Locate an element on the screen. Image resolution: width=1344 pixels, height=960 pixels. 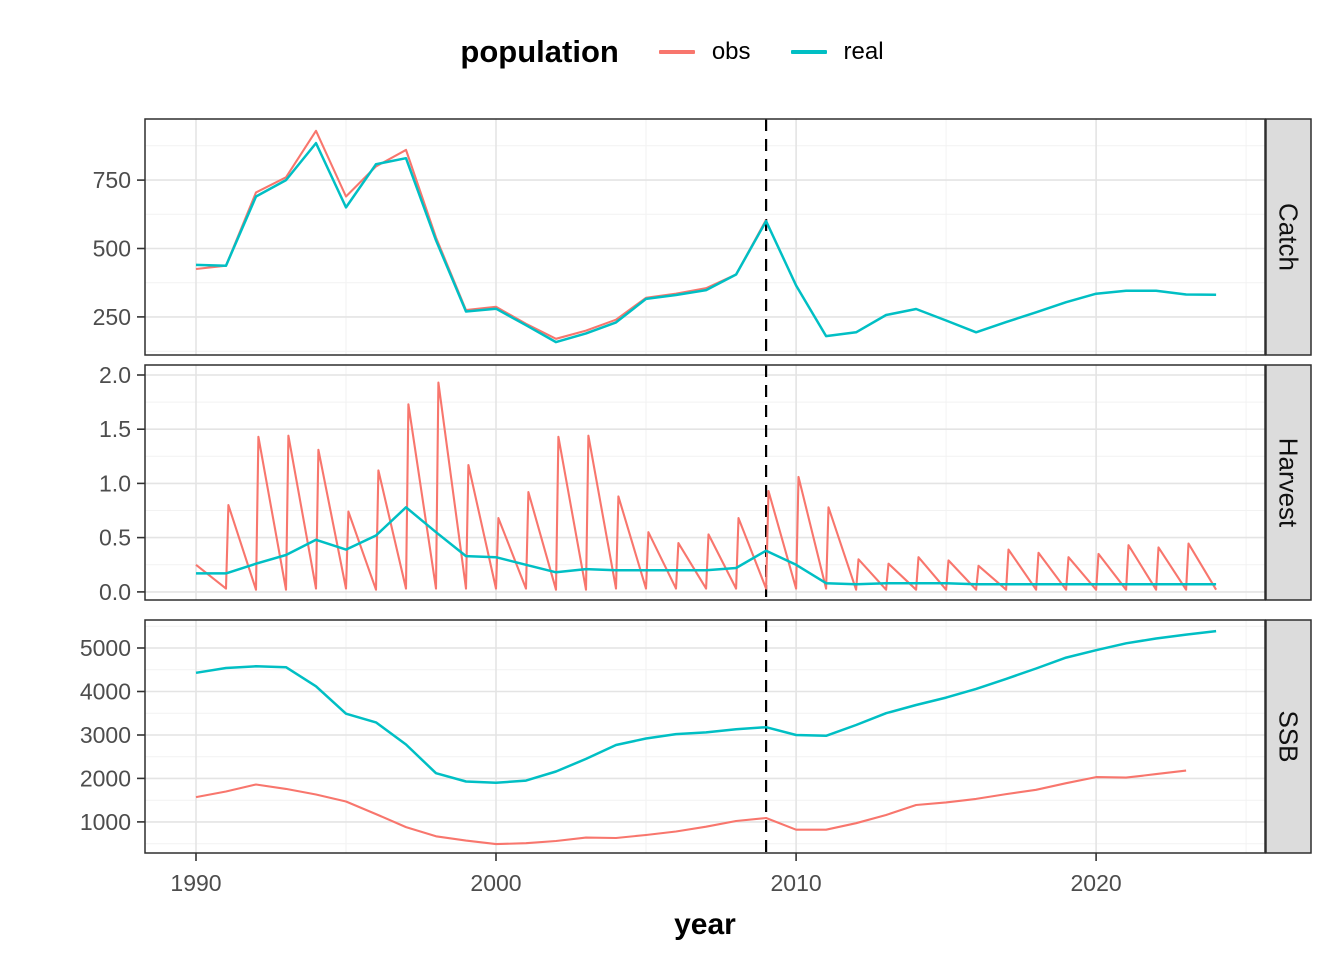
x-axis-tick-label: 1990 is located at coordinates (195, 883).